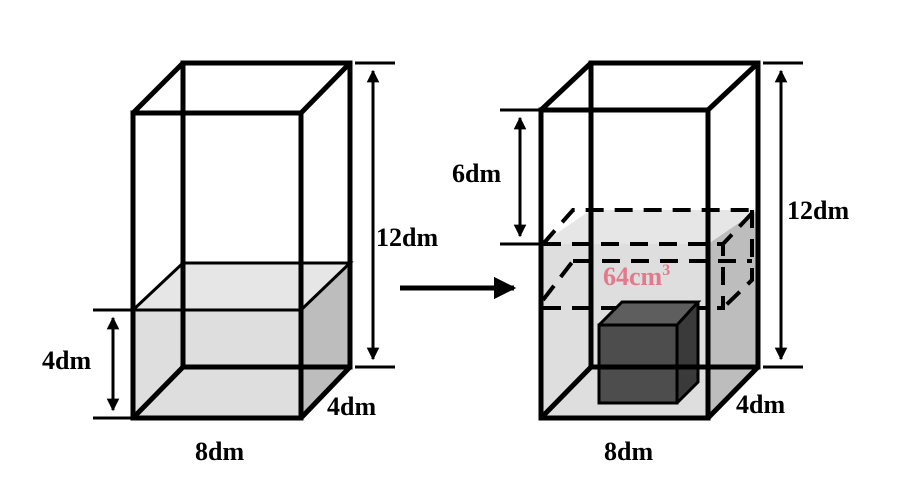 The width and height of the screenshot is (906, 490). Describe the element at coordinates (407, 237) in the screenshot. I see `left-height-label: 12dm` at that location.